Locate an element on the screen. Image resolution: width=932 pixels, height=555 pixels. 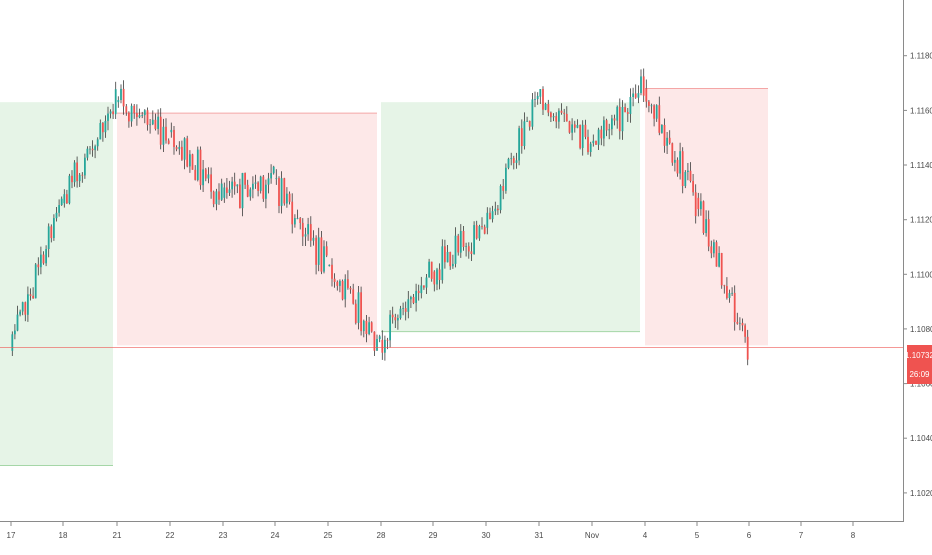
y-tick-label: 1.10400 is located at coordinates (921, 438).